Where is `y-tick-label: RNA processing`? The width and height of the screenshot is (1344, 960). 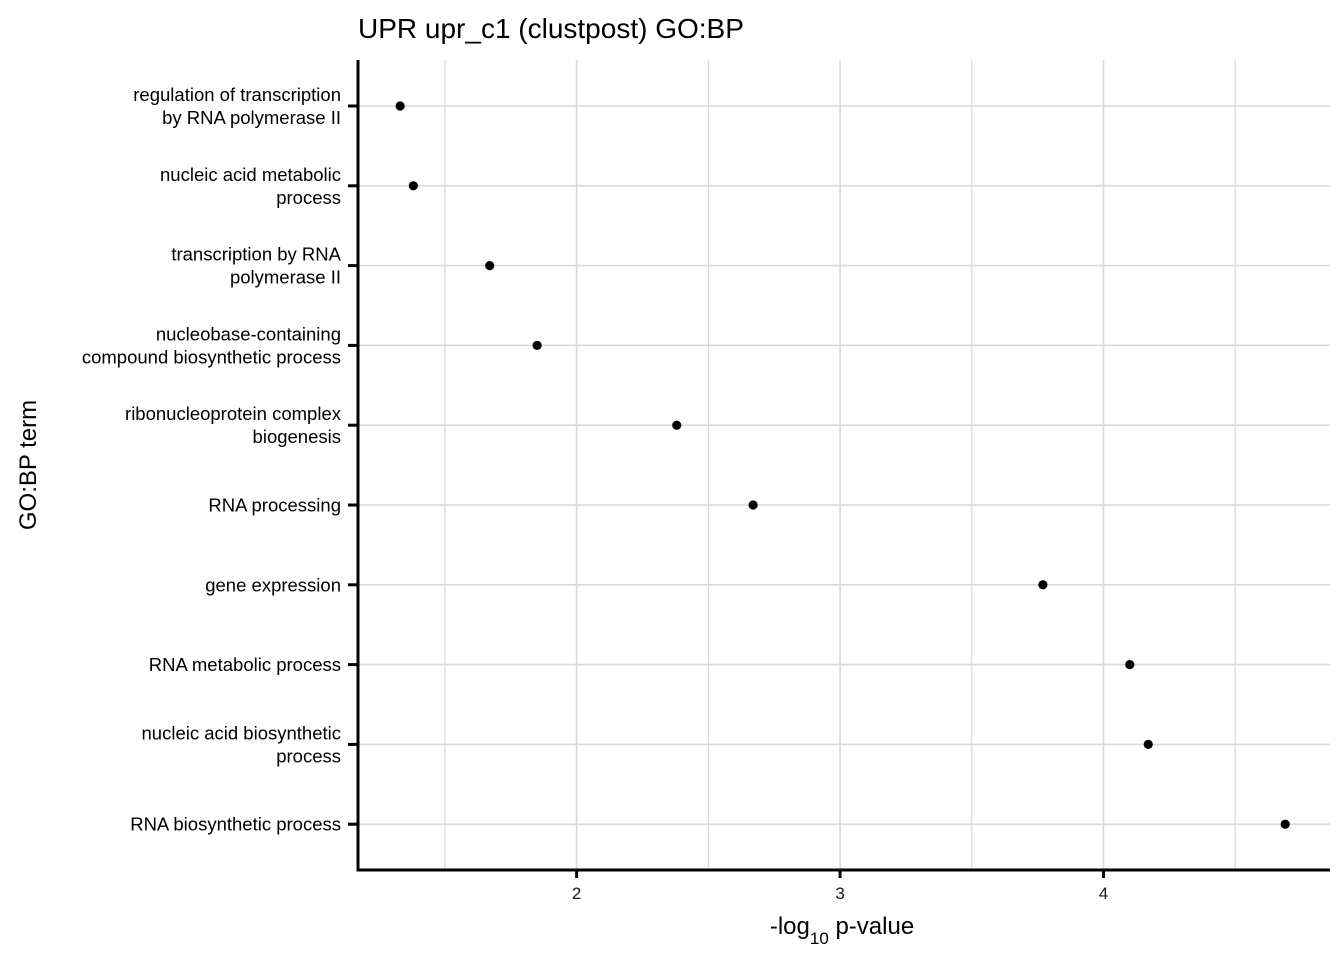 y-tick-label: RNA processing is located at coordinates (274, 505).